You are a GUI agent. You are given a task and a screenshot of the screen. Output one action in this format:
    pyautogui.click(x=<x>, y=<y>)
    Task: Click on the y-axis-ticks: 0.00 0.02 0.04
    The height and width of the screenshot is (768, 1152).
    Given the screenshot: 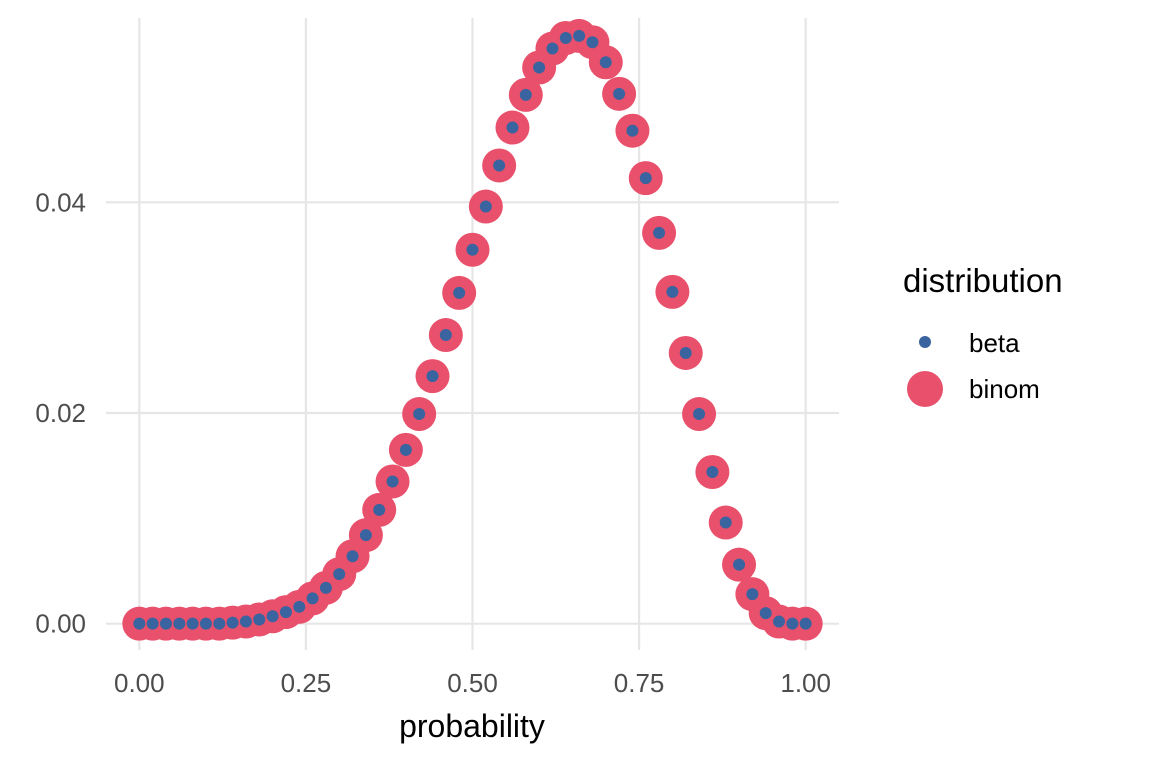 What is the action you would take?
    pyautogui.click(x=60, y=412)
    